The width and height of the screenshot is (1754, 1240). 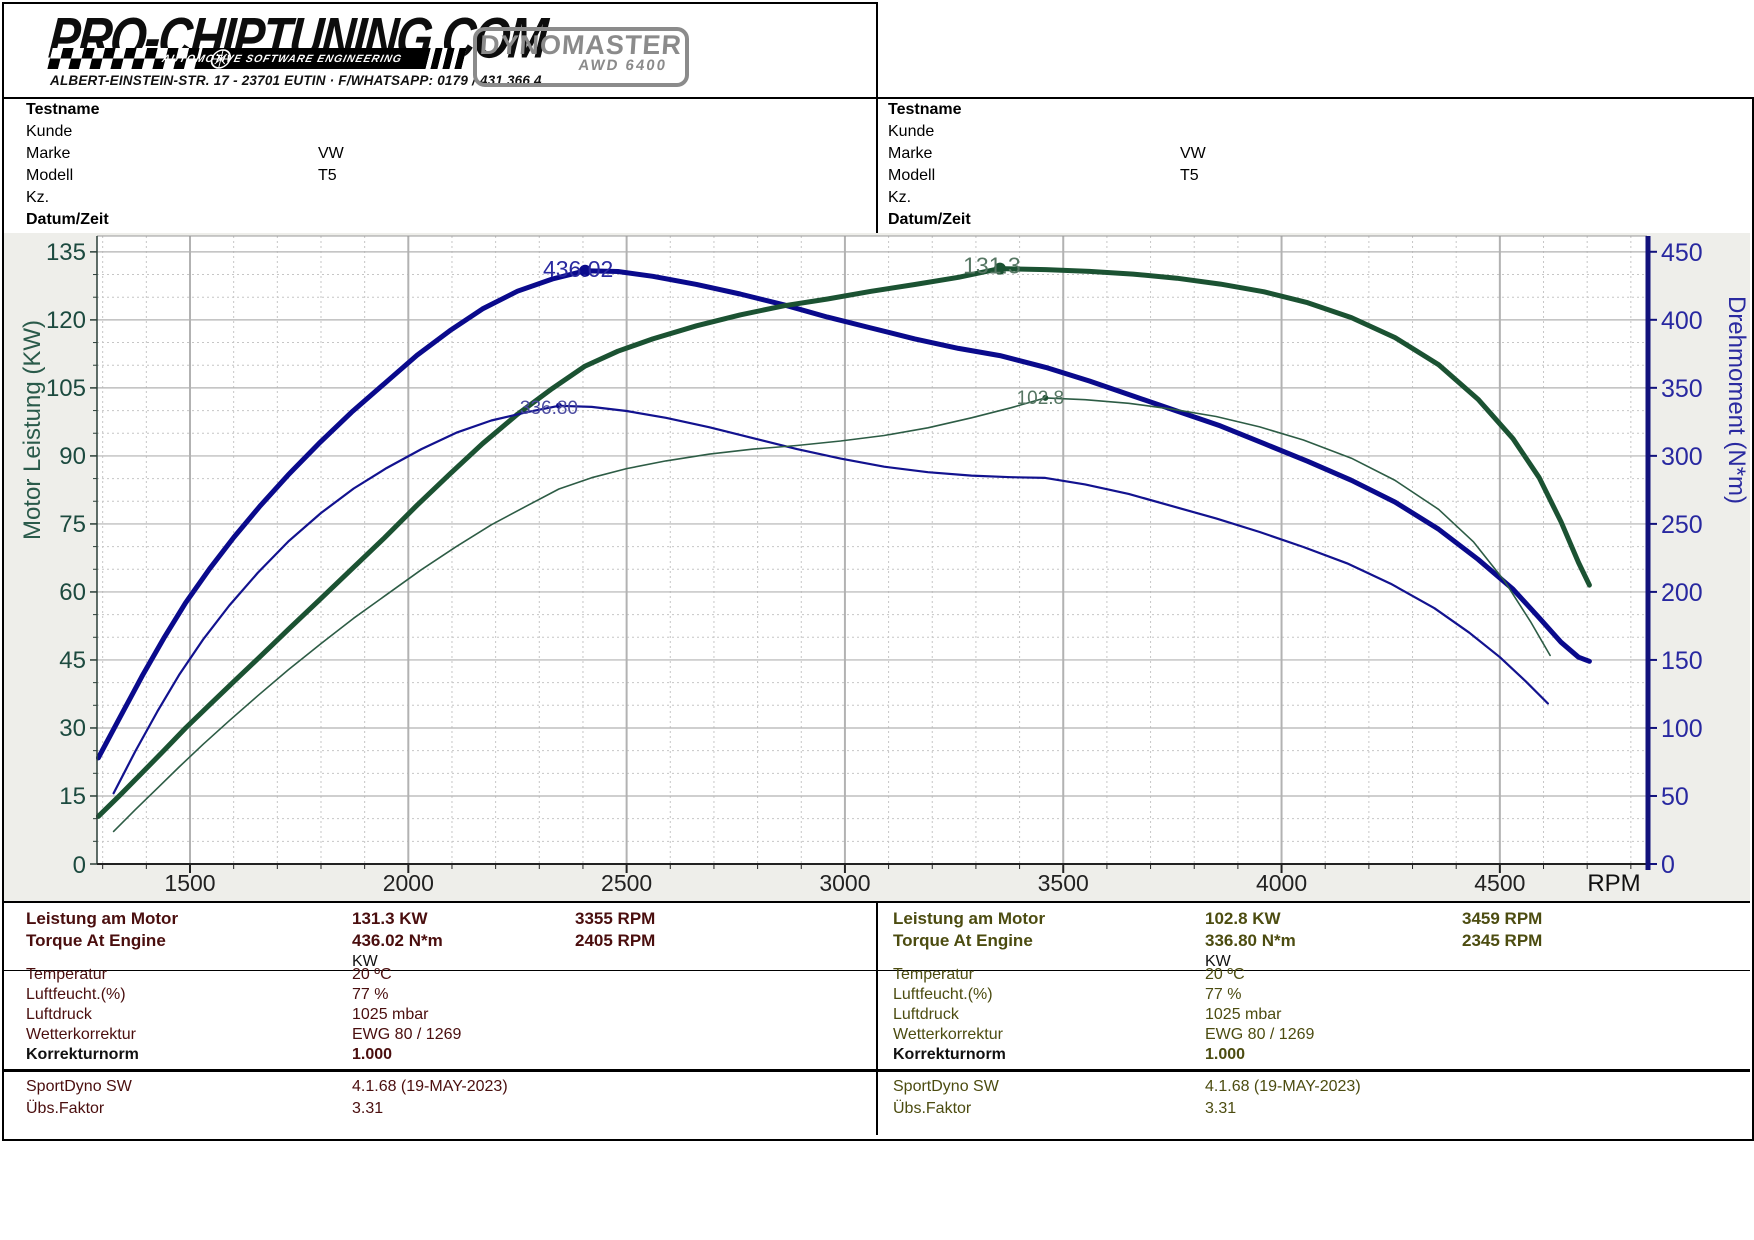 What do you see at coordinates (189, 883) in the screenshot?
I see `x-tick-label: 1500` at bounding box center [189, 883].